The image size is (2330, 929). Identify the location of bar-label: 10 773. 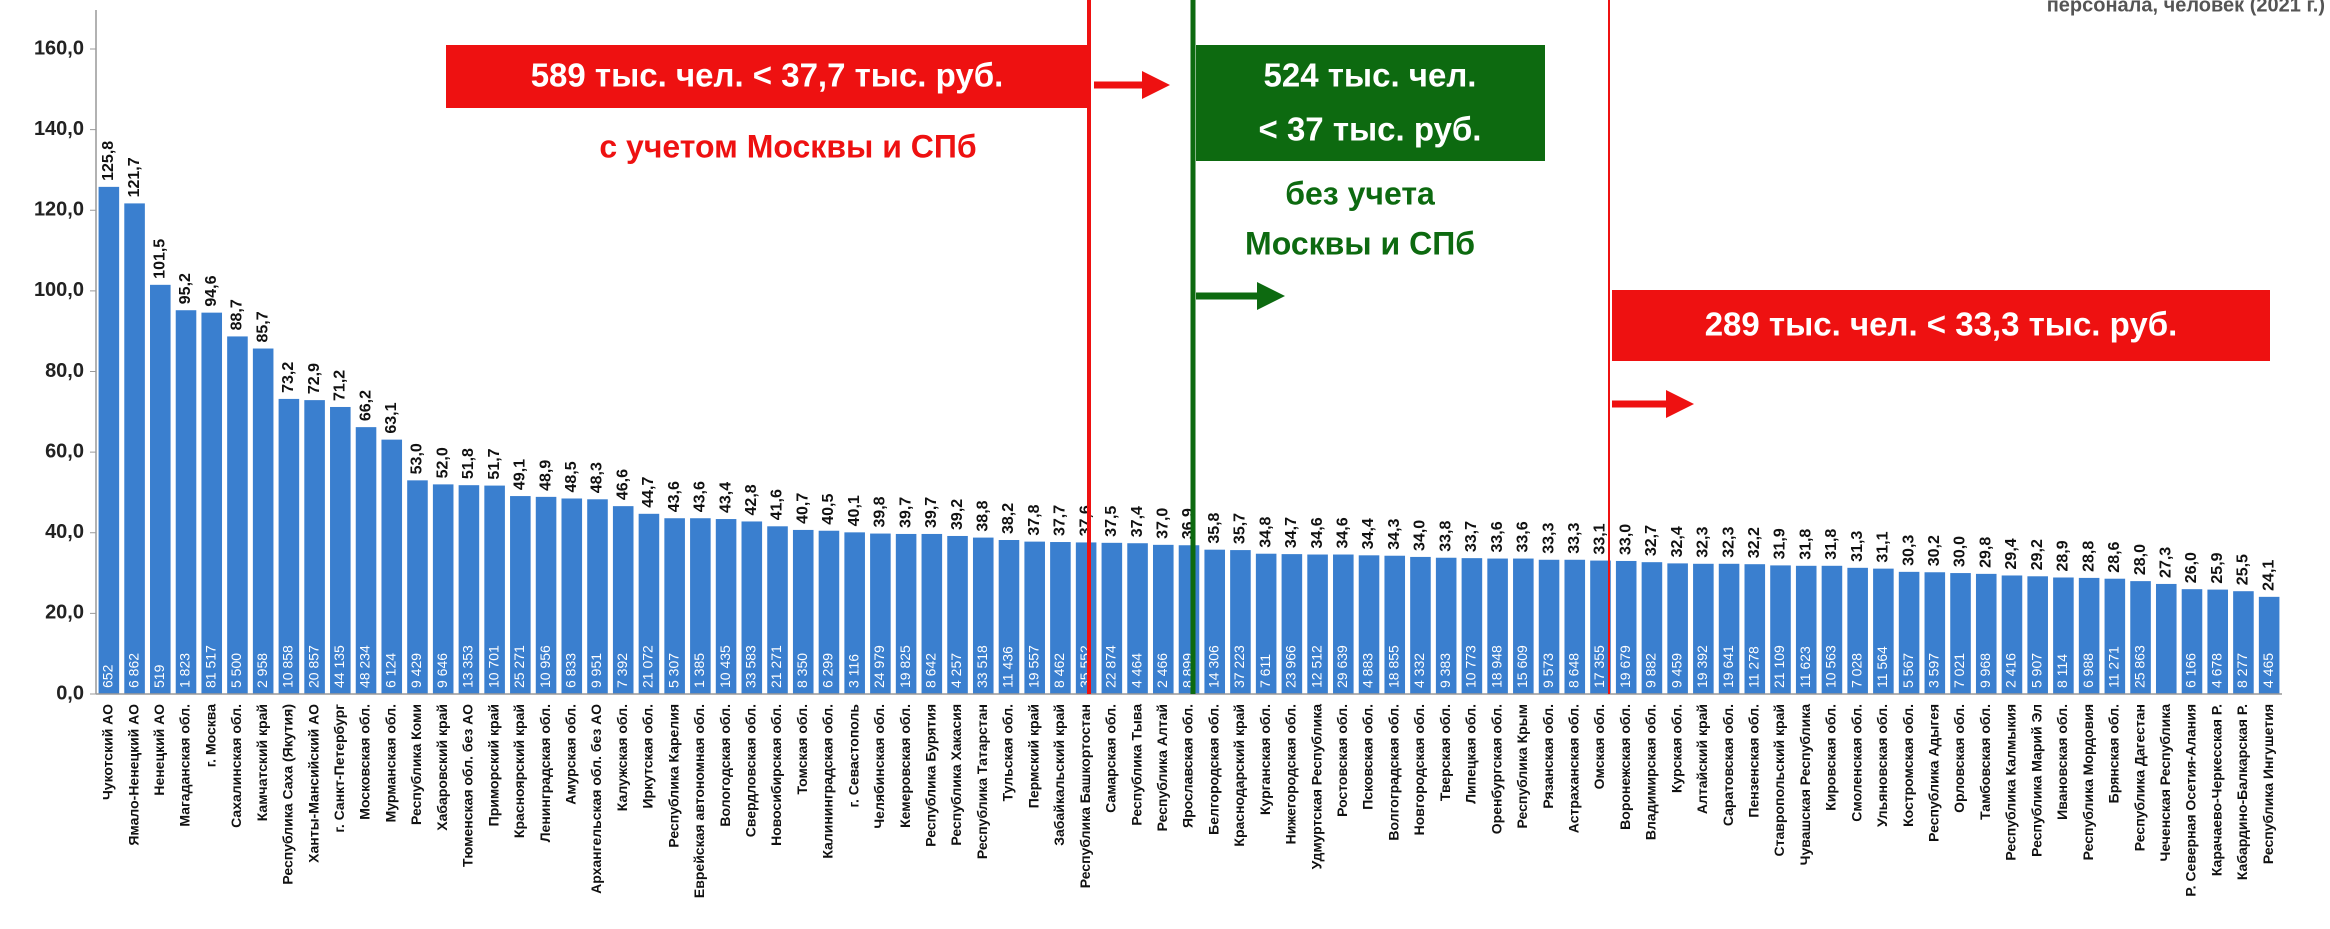
(1471, 666).